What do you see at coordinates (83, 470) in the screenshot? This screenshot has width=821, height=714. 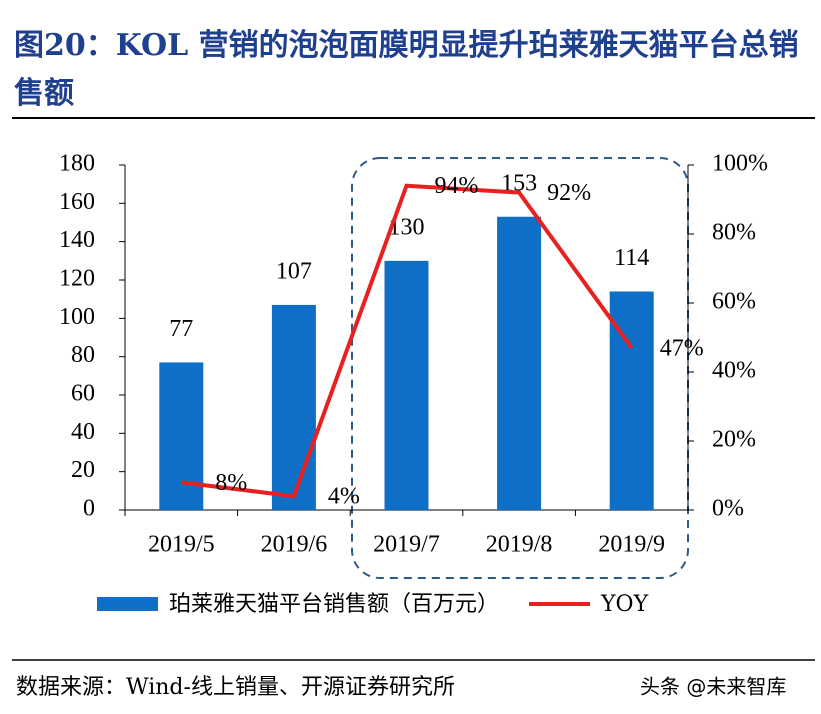 I see `y-tick-label: 20` at bounding box center [83, 470].